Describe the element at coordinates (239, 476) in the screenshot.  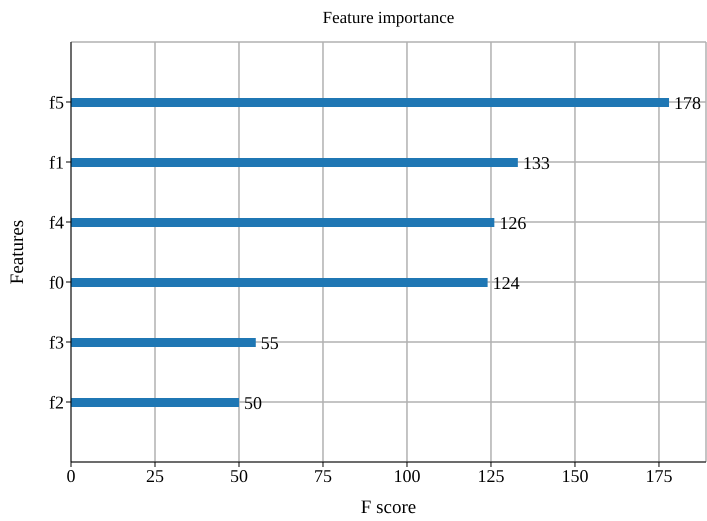
I see `x-tick-label: 50` at that location.